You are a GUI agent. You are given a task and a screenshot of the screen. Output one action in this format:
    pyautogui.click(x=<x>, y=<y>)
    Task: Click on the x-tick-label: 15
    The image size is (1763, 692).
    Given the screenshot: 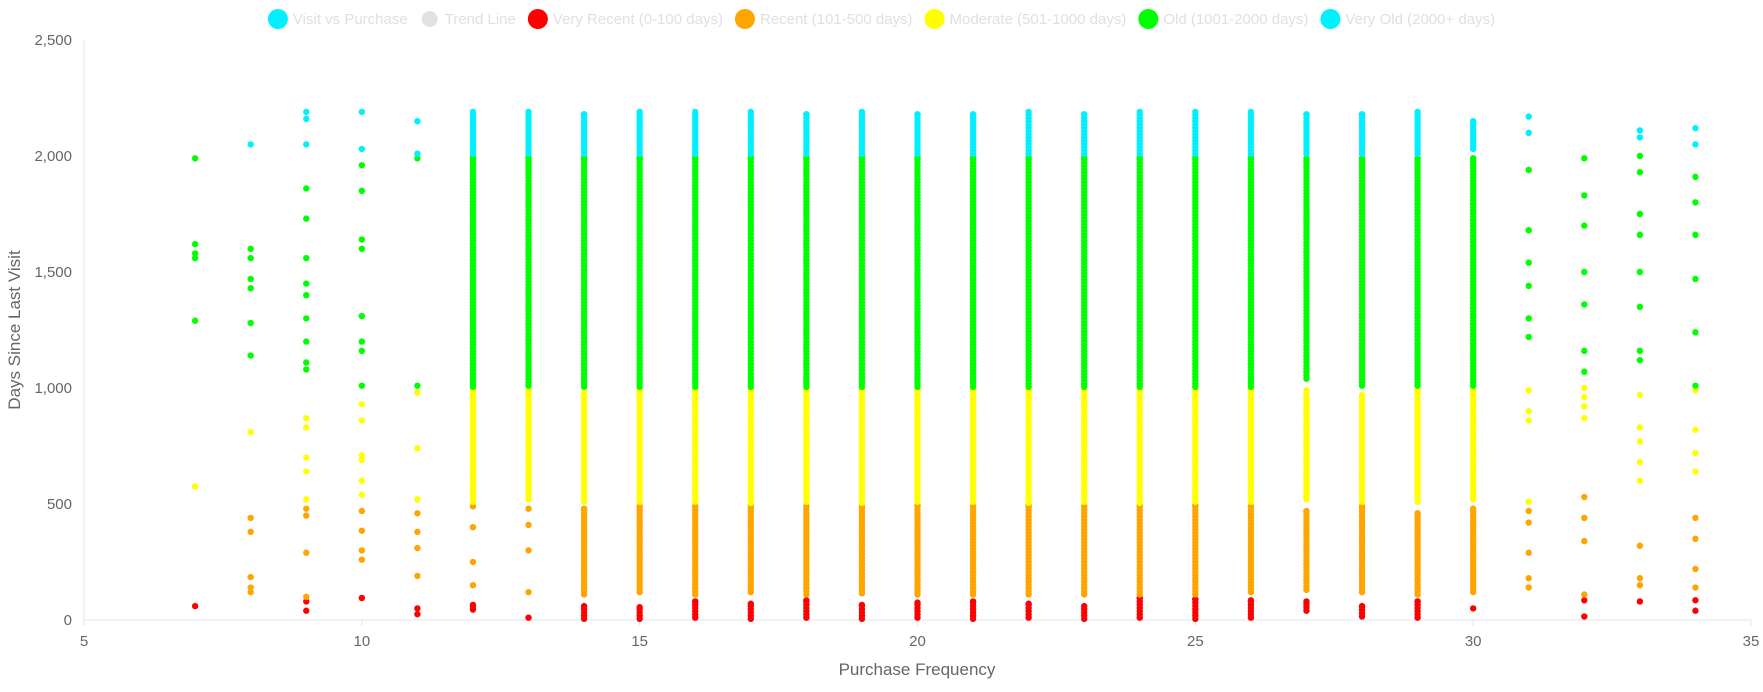 What is the action you would take?
    pyautogui.click(x=639, y=641)
    